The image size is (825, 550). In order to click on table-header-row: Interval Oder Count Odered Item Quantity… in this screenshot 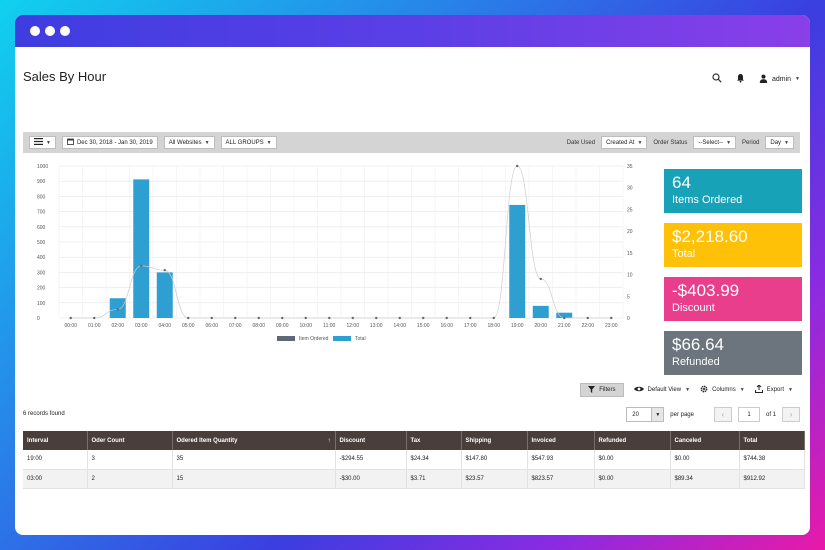, I will do `click(414, 440)`.